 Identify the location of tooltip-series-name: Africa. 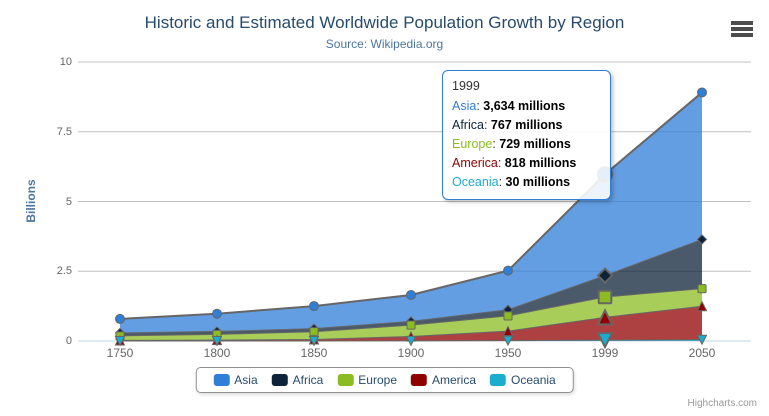
(468, 125).